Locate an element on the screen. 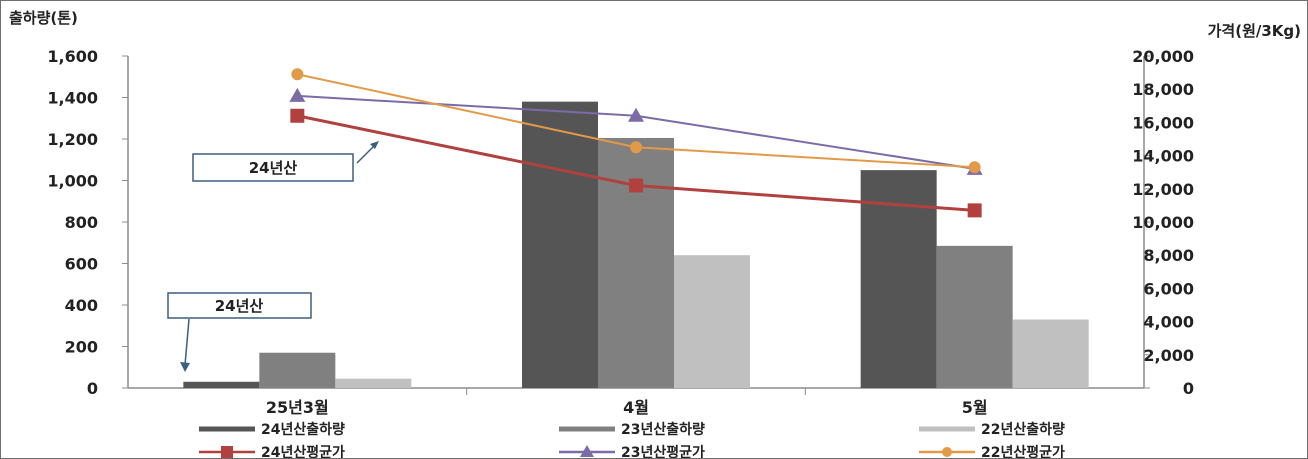  legend-label-bar-1: 24년산출하량 is located at coordinates (303, 429).